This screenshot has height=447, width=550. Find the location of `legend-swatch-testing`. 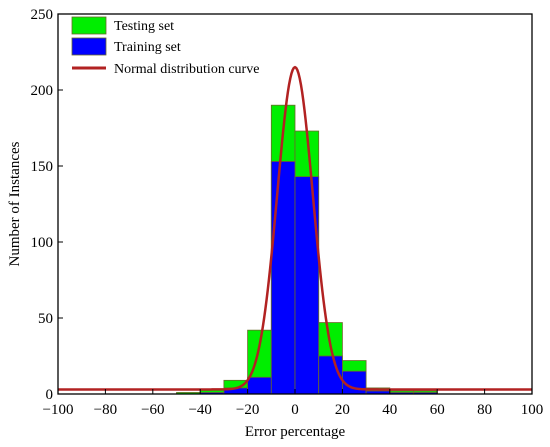

legend-swatch-testing is located at coordinates (89, 25).